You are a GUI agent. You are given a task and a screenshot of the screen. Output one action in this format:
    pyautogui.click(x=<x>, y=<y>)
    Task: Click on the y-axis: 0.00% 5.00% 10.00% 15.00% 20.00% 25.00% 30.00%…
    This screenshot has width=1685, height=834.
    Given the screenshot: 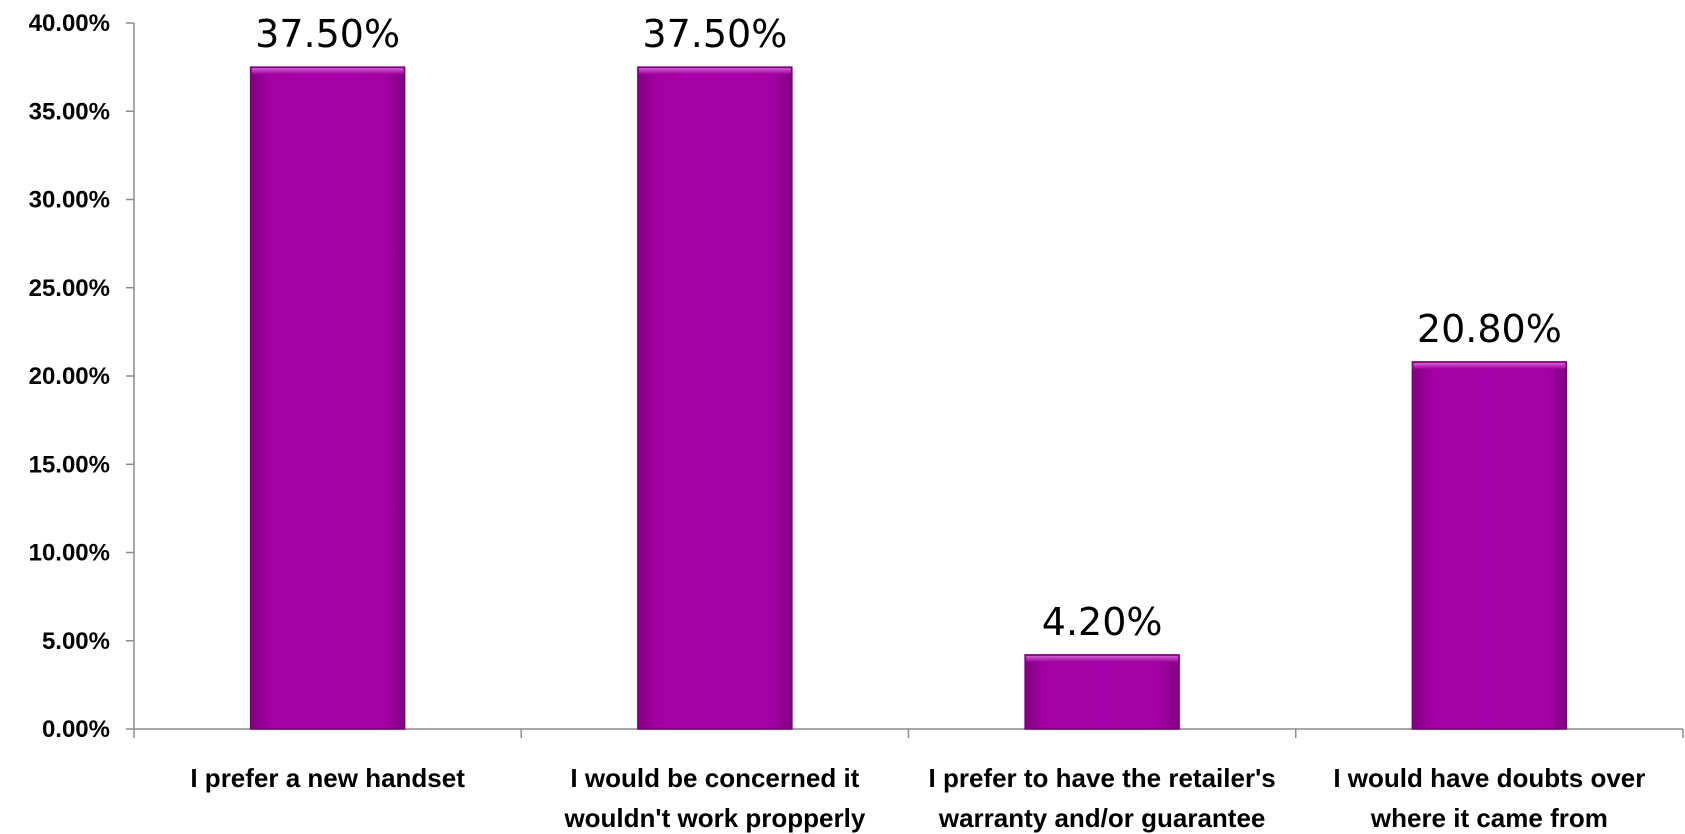 What is the action you would take?
    pyautogui.click(x=81, y=376)
    